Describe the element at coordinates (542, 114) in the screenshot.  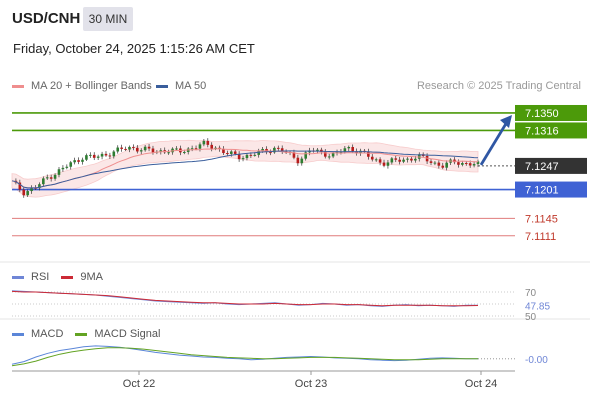
I see `level-label-0: 7.1350` at that location.